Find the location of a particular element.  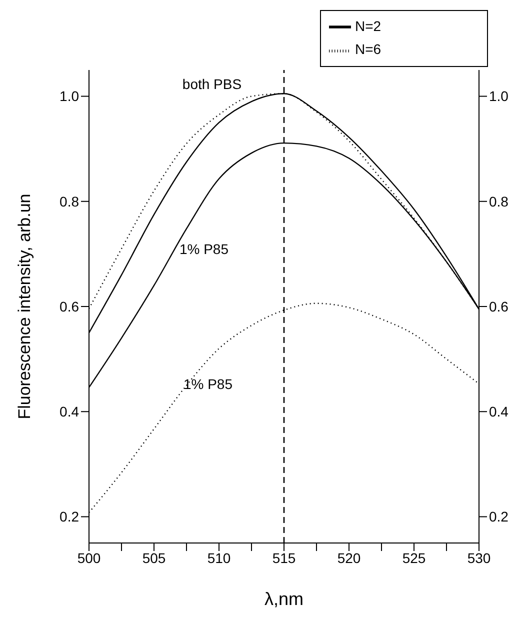

x-tick-label: 505 is located at coordinates (154, 558).